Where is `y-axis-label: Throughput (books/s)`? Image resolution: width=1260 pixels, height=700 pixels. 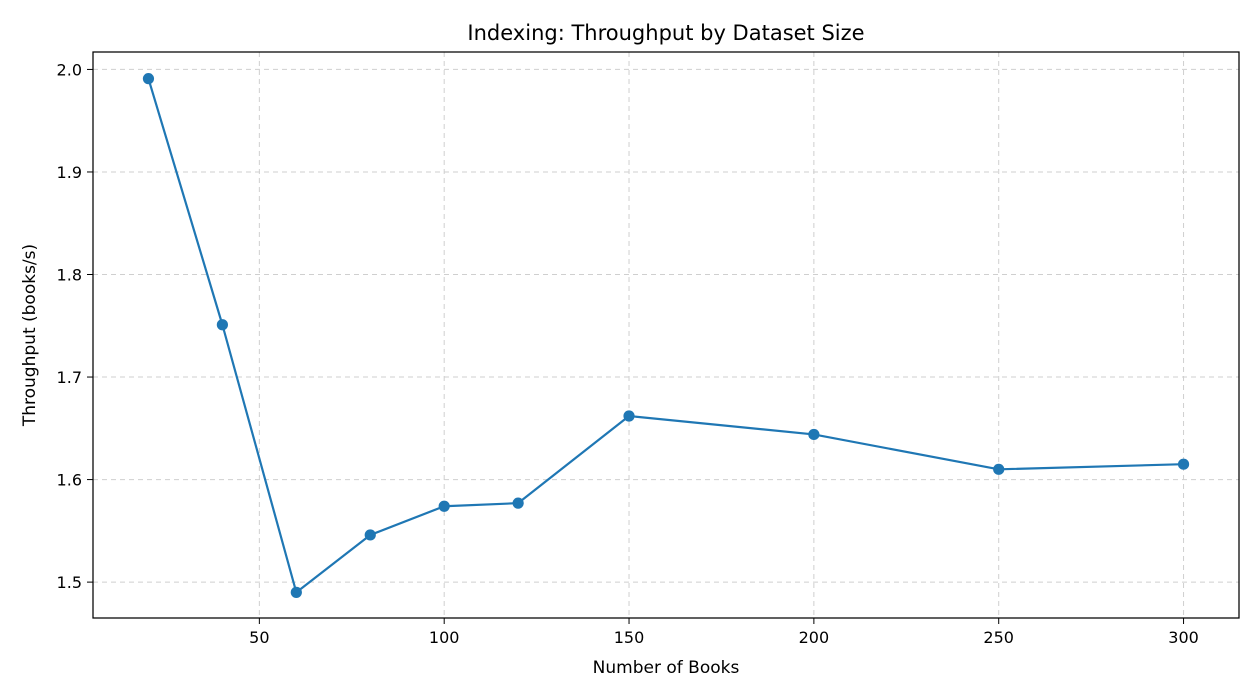
y-axis-label: Throughput (books/s) is located at coordinates (30, 335).